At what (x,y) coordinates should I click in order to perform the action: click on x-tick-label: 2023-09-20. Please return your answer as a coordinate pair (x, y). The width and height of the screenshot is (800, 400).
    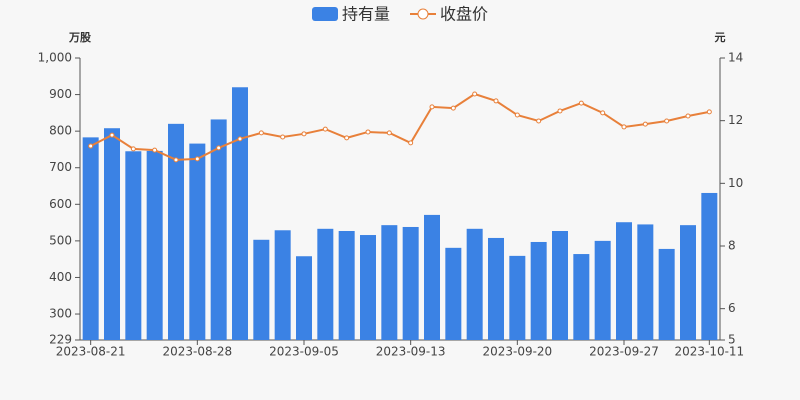
    Looking at the image, I should click on (517, 352).